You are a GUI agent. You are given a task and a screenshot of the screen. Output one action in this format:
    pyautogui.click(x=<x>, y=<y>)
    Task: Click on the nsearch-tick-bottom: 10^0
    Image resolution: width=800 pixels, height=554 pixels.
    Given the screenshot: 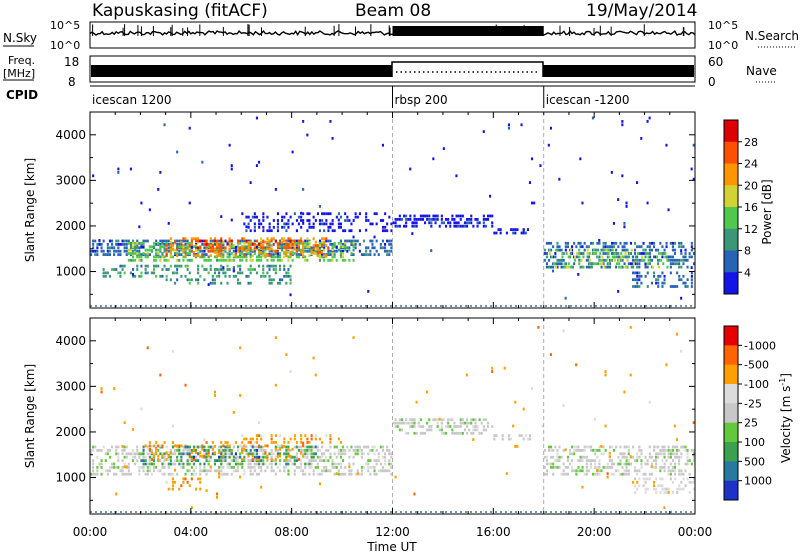 What is the action you would take?
    pyautogui.click(x=723, y=45)
    